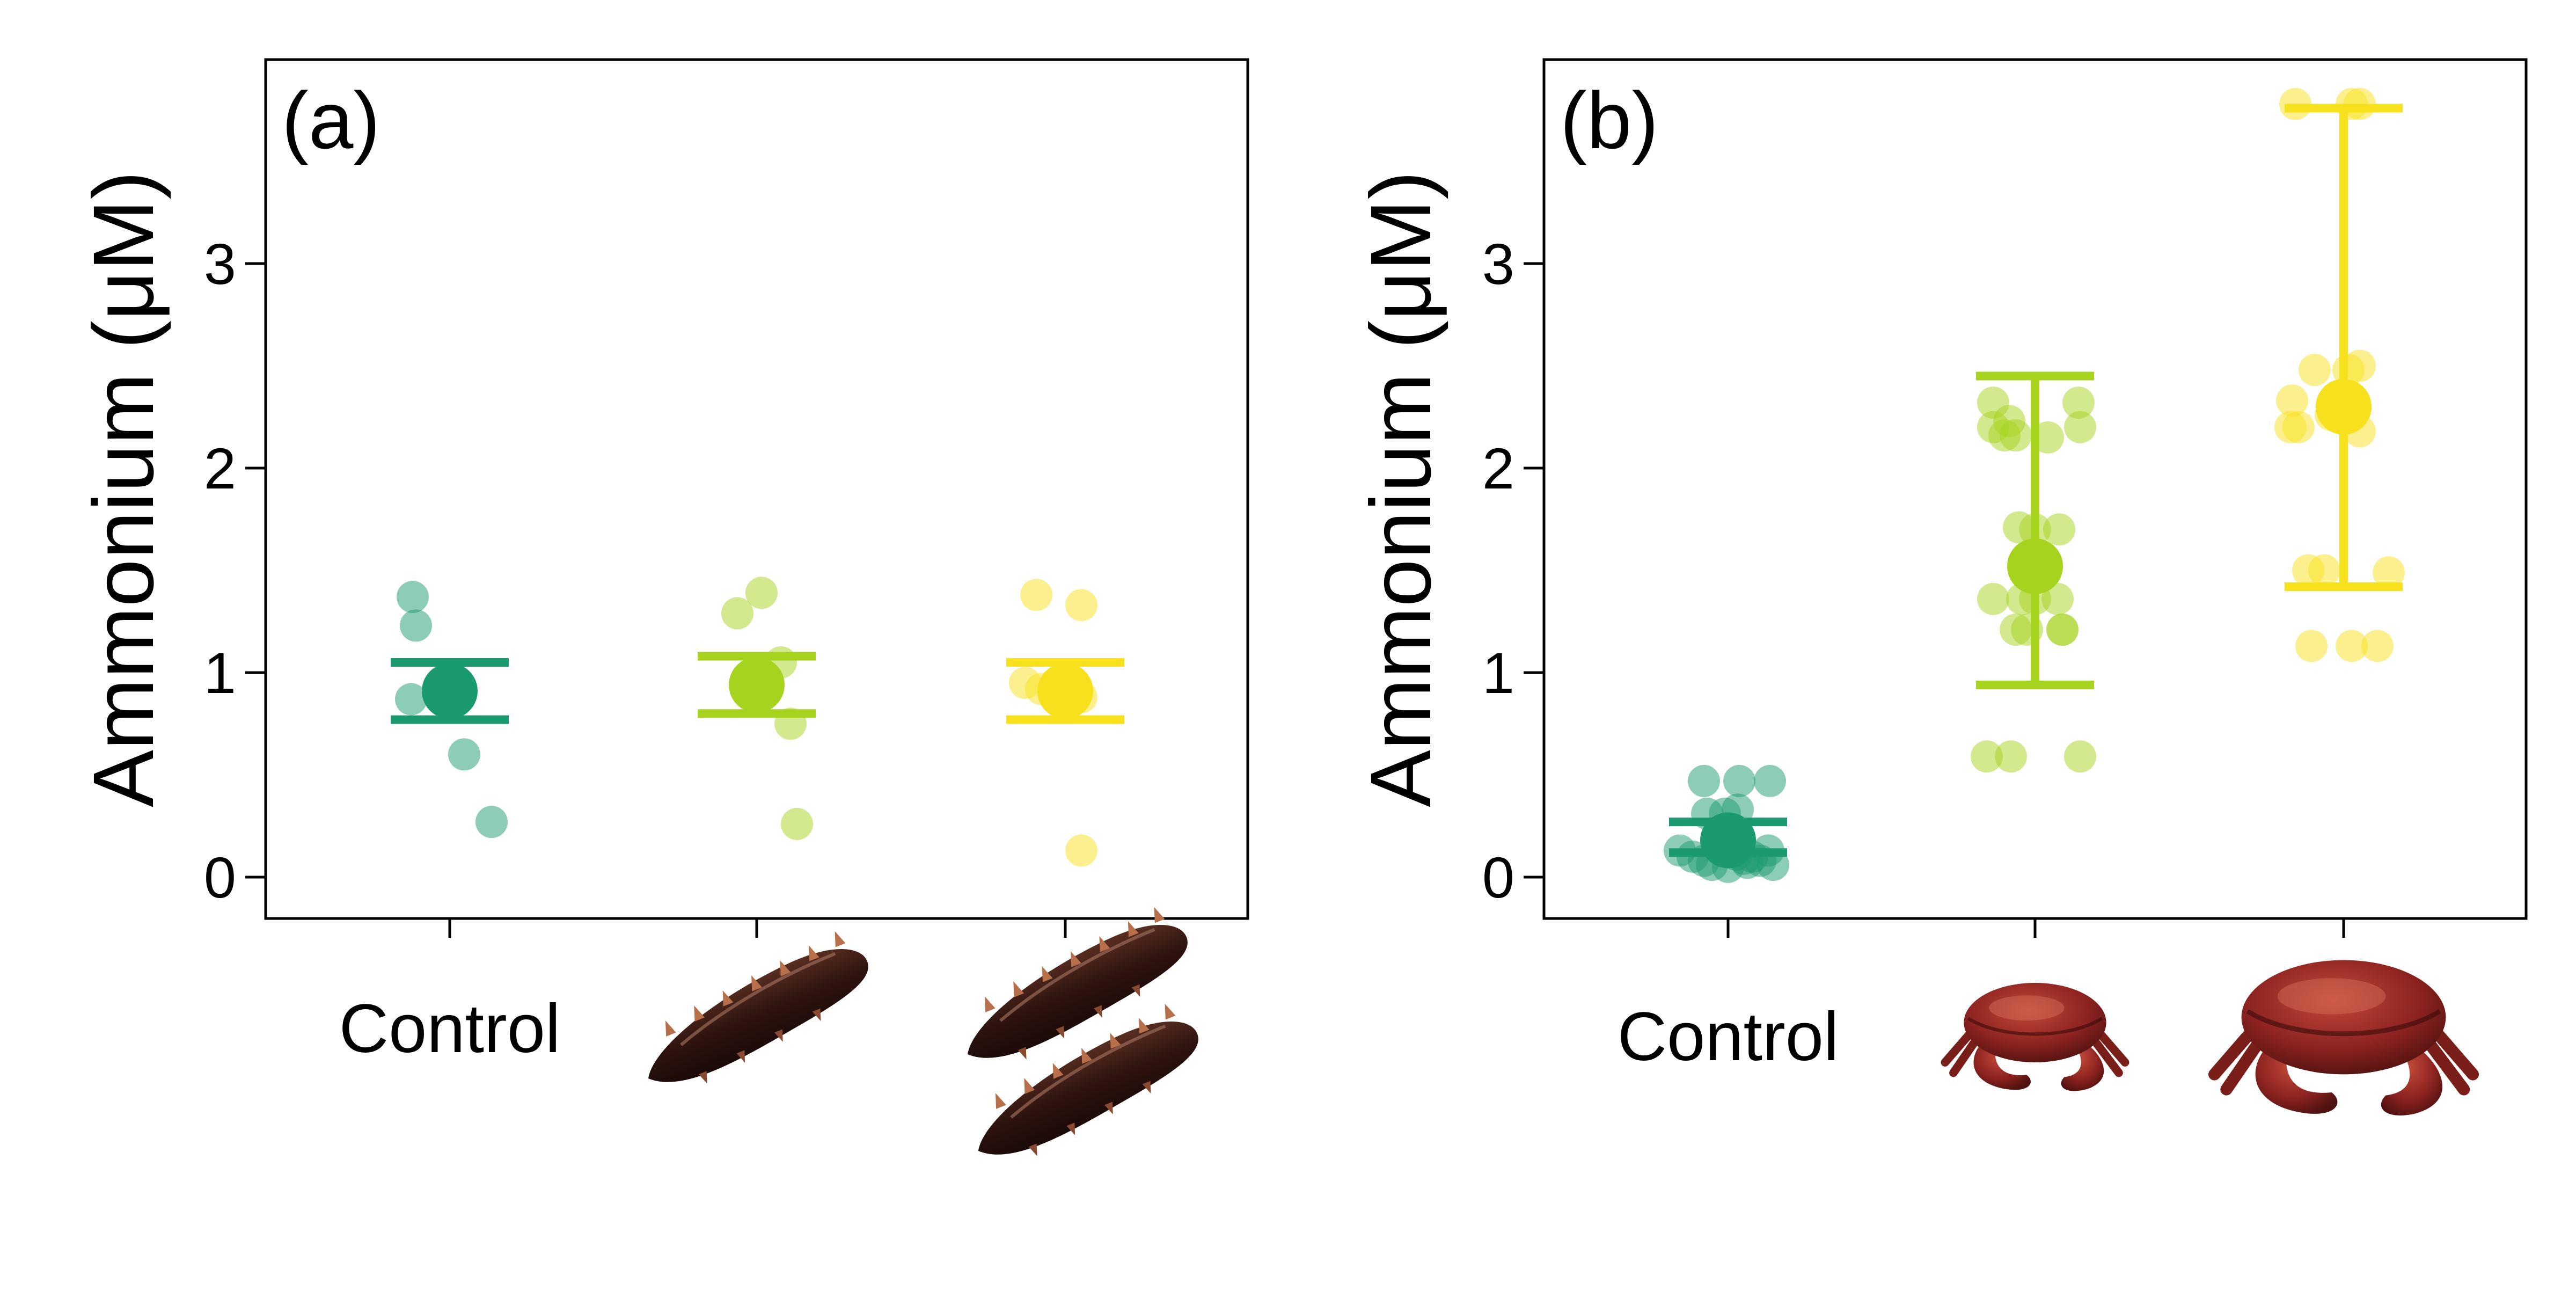 Image resolution: width=2576 pixels, height=1291 pixels. Describe the element at coordinates (1498, 263) in the screenshot. I see `y-tick-label: 3` at that location.